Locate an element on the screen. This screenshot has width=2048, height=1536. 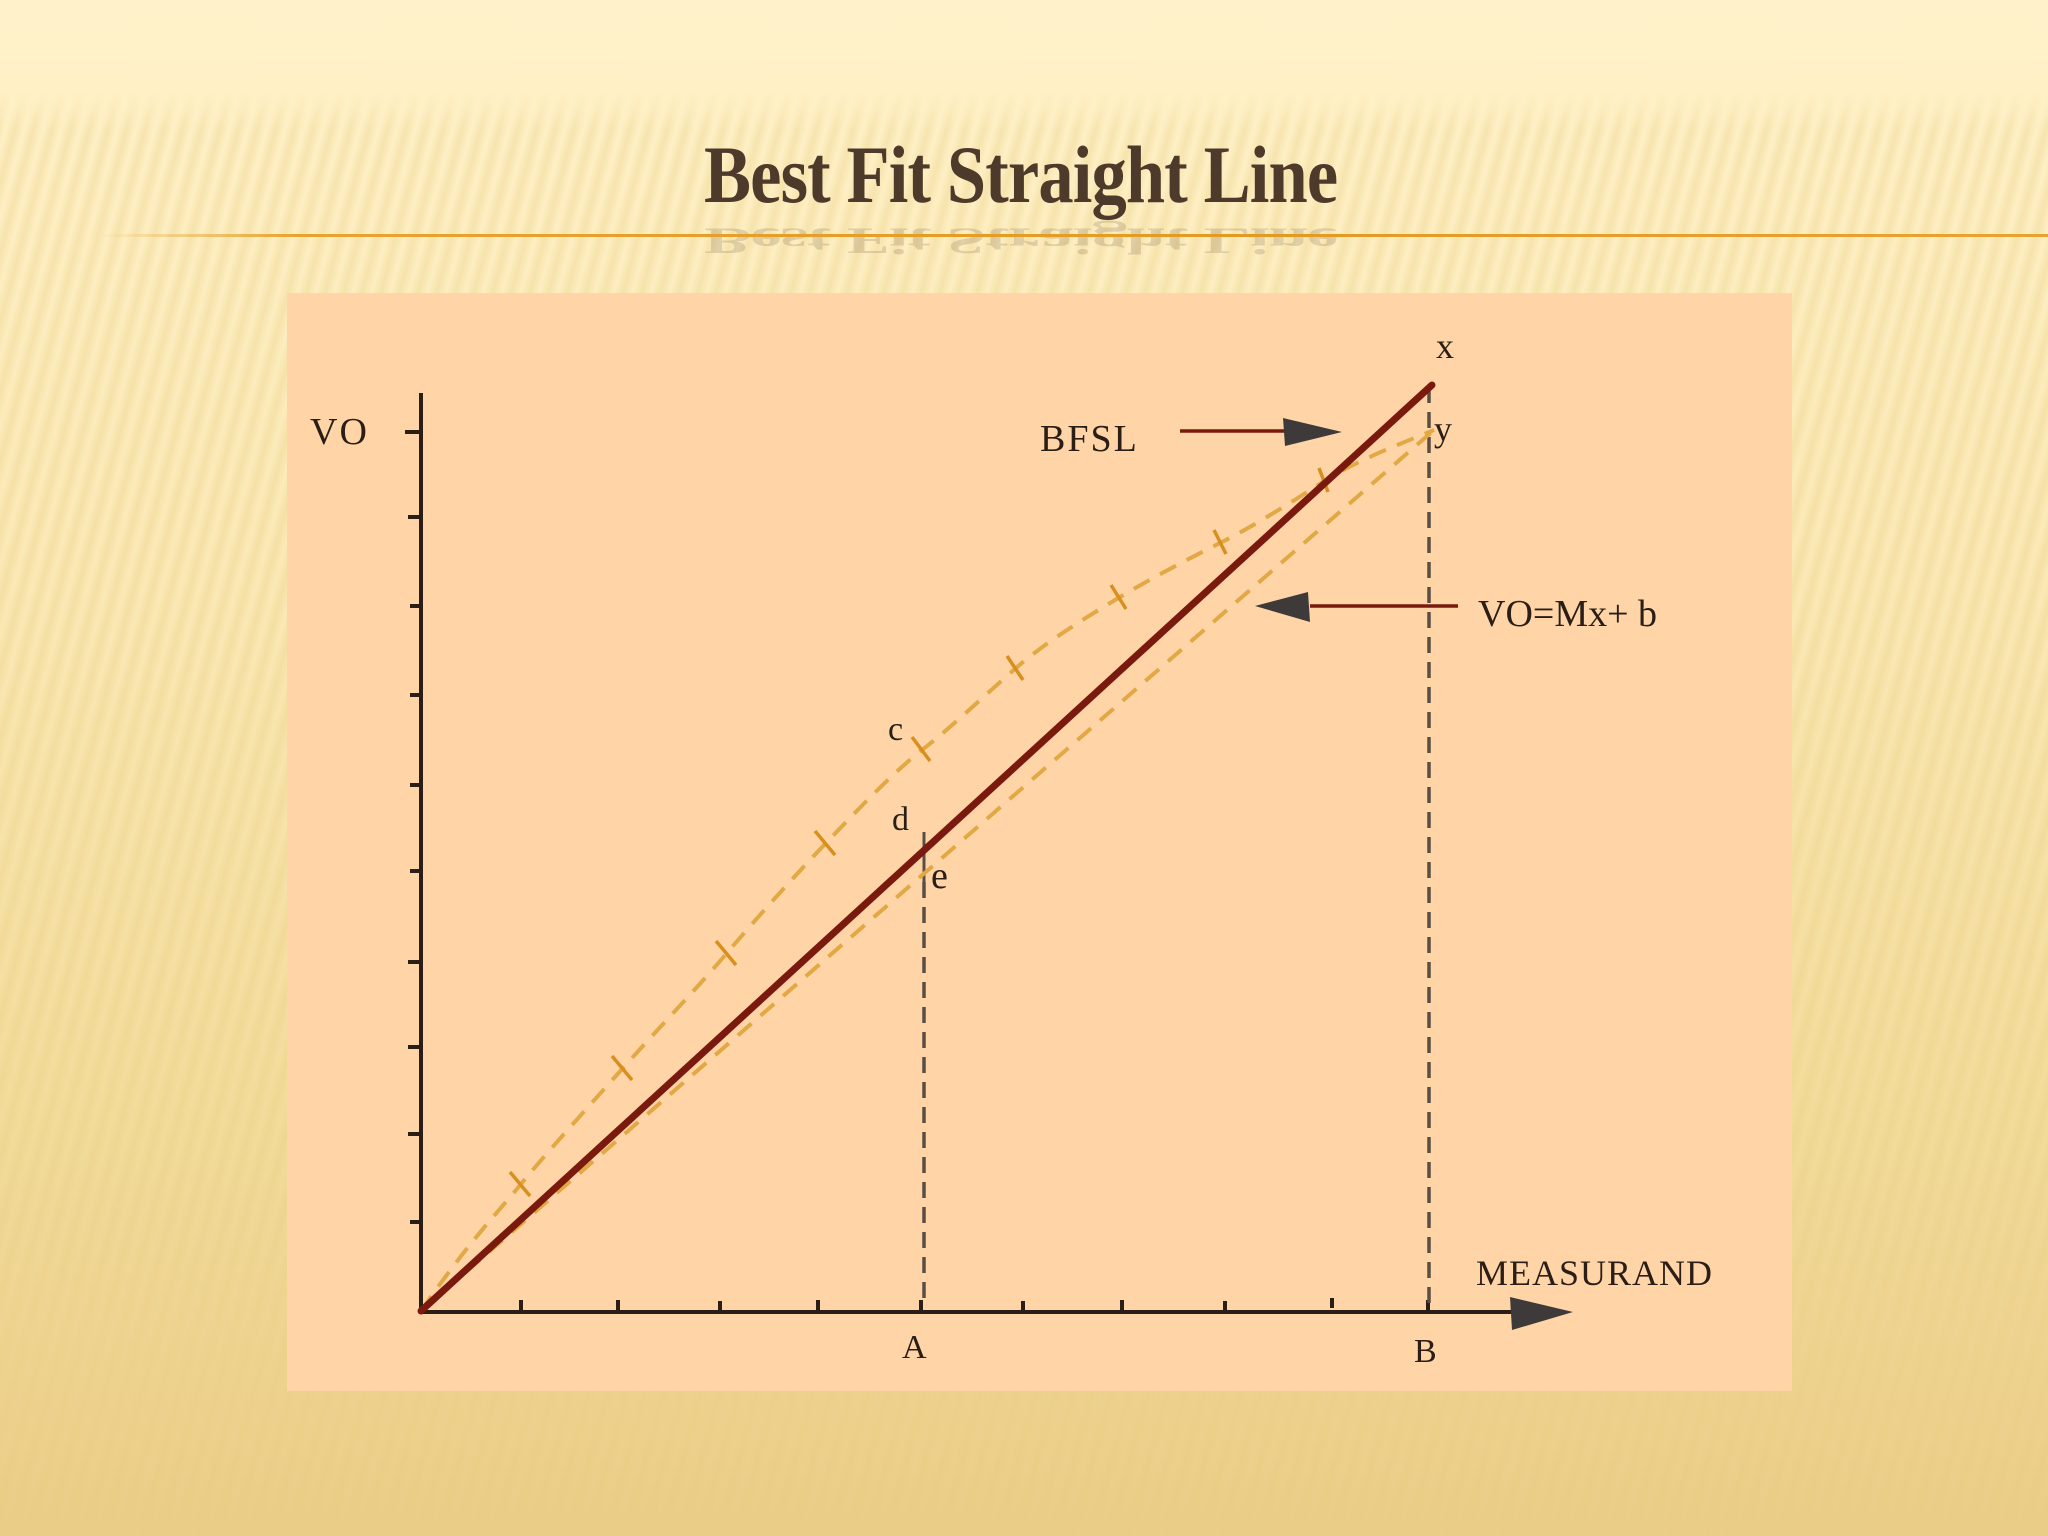
point-label-e: e is located at coordinates (939, 876).